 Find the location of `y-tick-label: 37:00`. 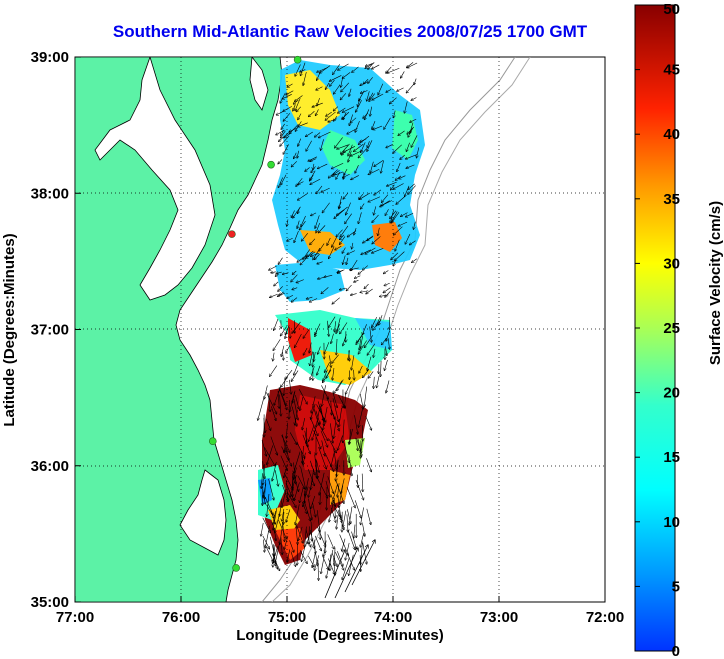

y-tick-label: 37:00 is located at coordinates (50, 330).